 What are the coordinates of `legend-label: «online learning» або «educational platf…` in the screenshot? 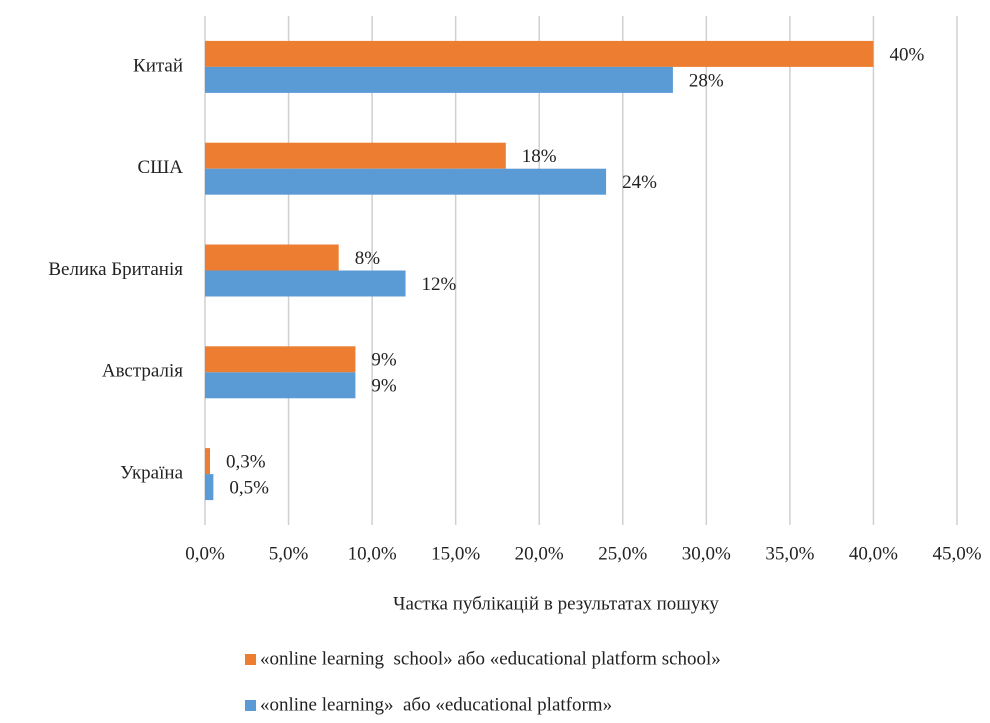 It's located at (436, 704).